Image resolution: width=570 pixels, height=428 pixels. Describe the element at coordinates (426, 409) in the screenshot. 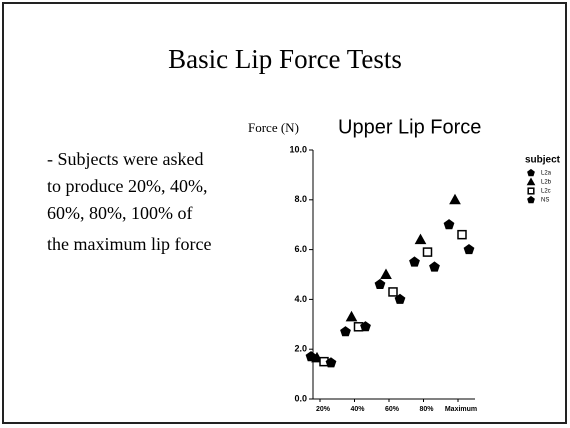

I see `x-tick-label: 80%` at that location.